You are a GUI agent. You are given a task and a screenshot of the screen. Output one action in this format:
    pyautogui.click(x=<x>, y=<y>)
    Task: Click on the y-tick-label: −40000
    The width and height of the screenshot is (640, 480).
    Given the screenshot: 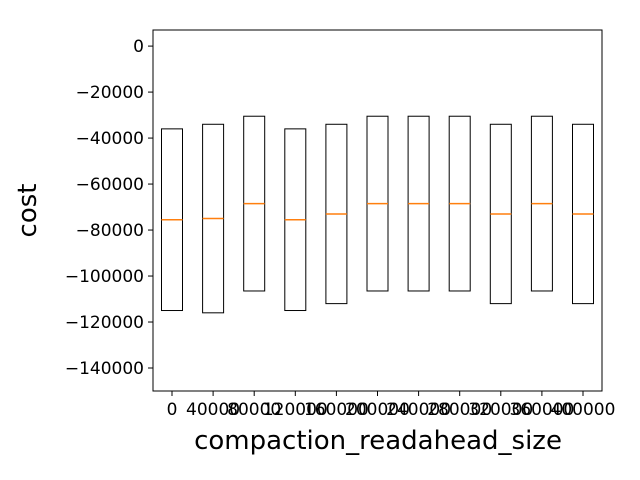 What is the action you would take?
    pyautogui.click(x=110, y=139)
    